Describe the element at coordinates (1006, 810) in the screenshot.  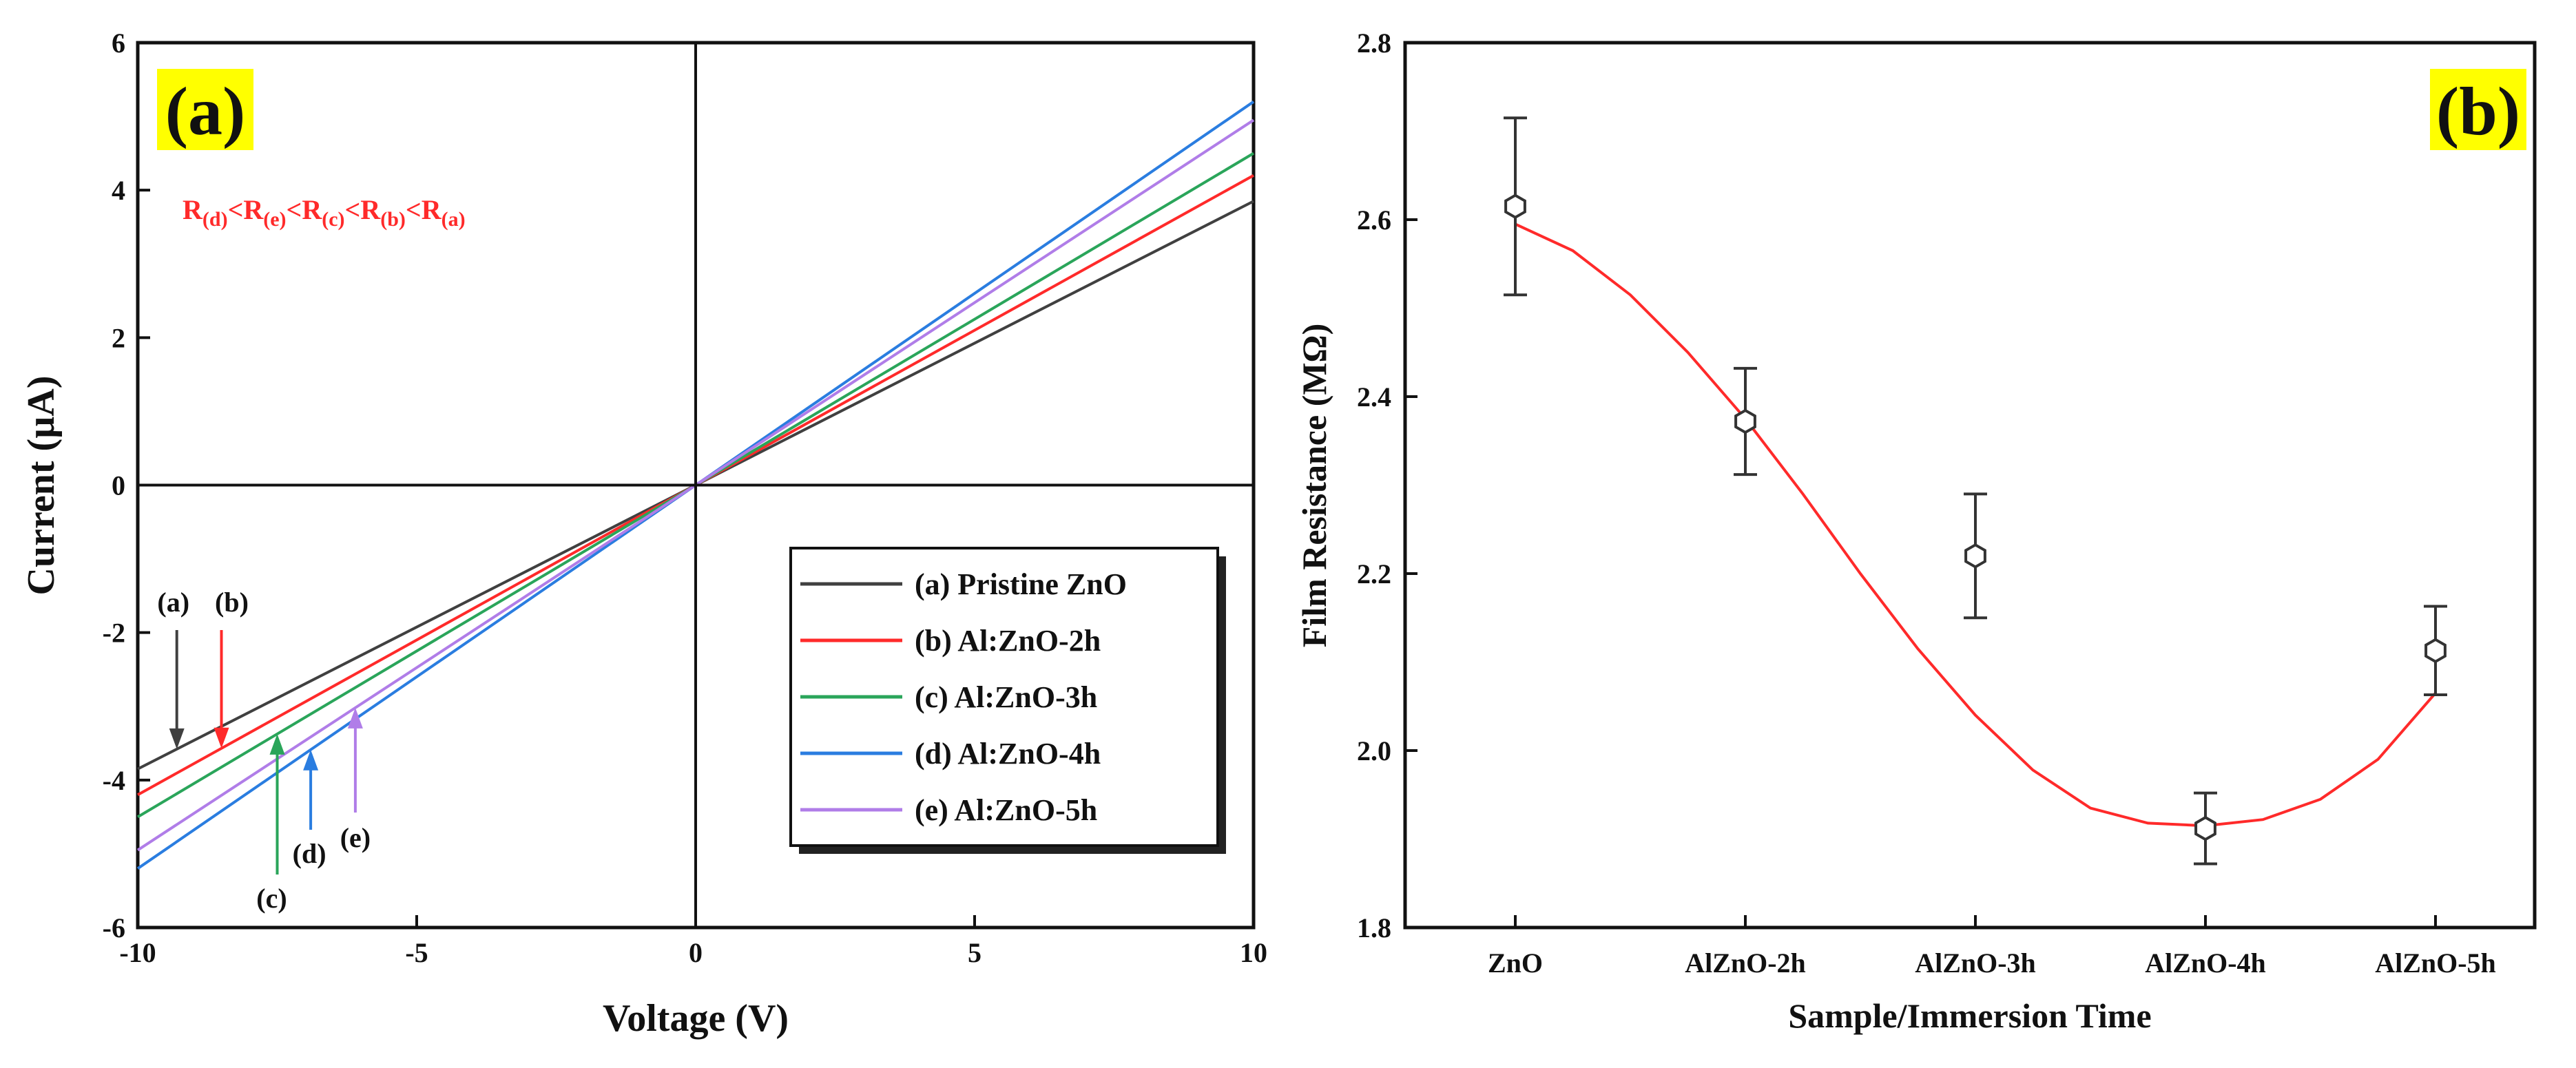
I see `legend-label-4: (e) Al:ZnO-5h` at that location.